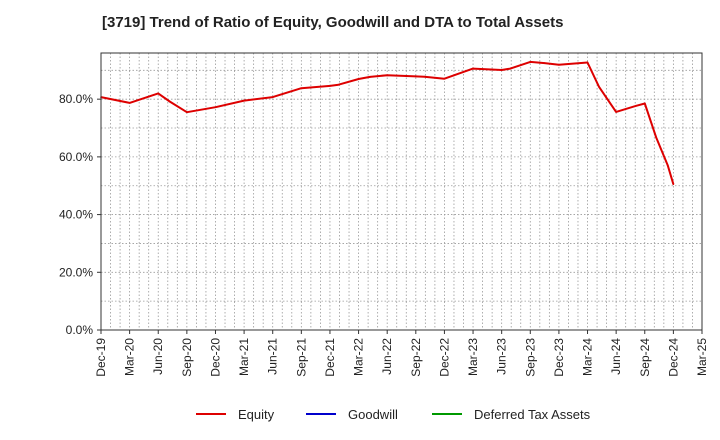  Describe the element at coordinates (416, 357) in the screenshot. I see `x-tick-label: Sep-22` at that location.